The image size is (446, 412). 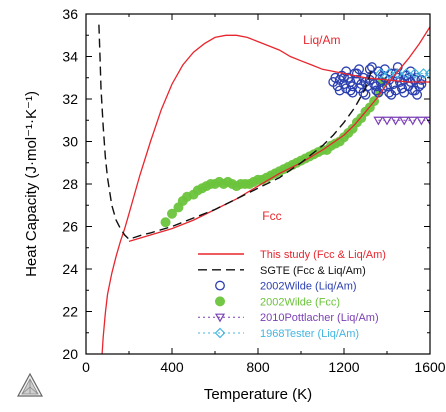 I want to click on legend-item: This study (Fcc & Liq/Am), so click(x=292, y=255).